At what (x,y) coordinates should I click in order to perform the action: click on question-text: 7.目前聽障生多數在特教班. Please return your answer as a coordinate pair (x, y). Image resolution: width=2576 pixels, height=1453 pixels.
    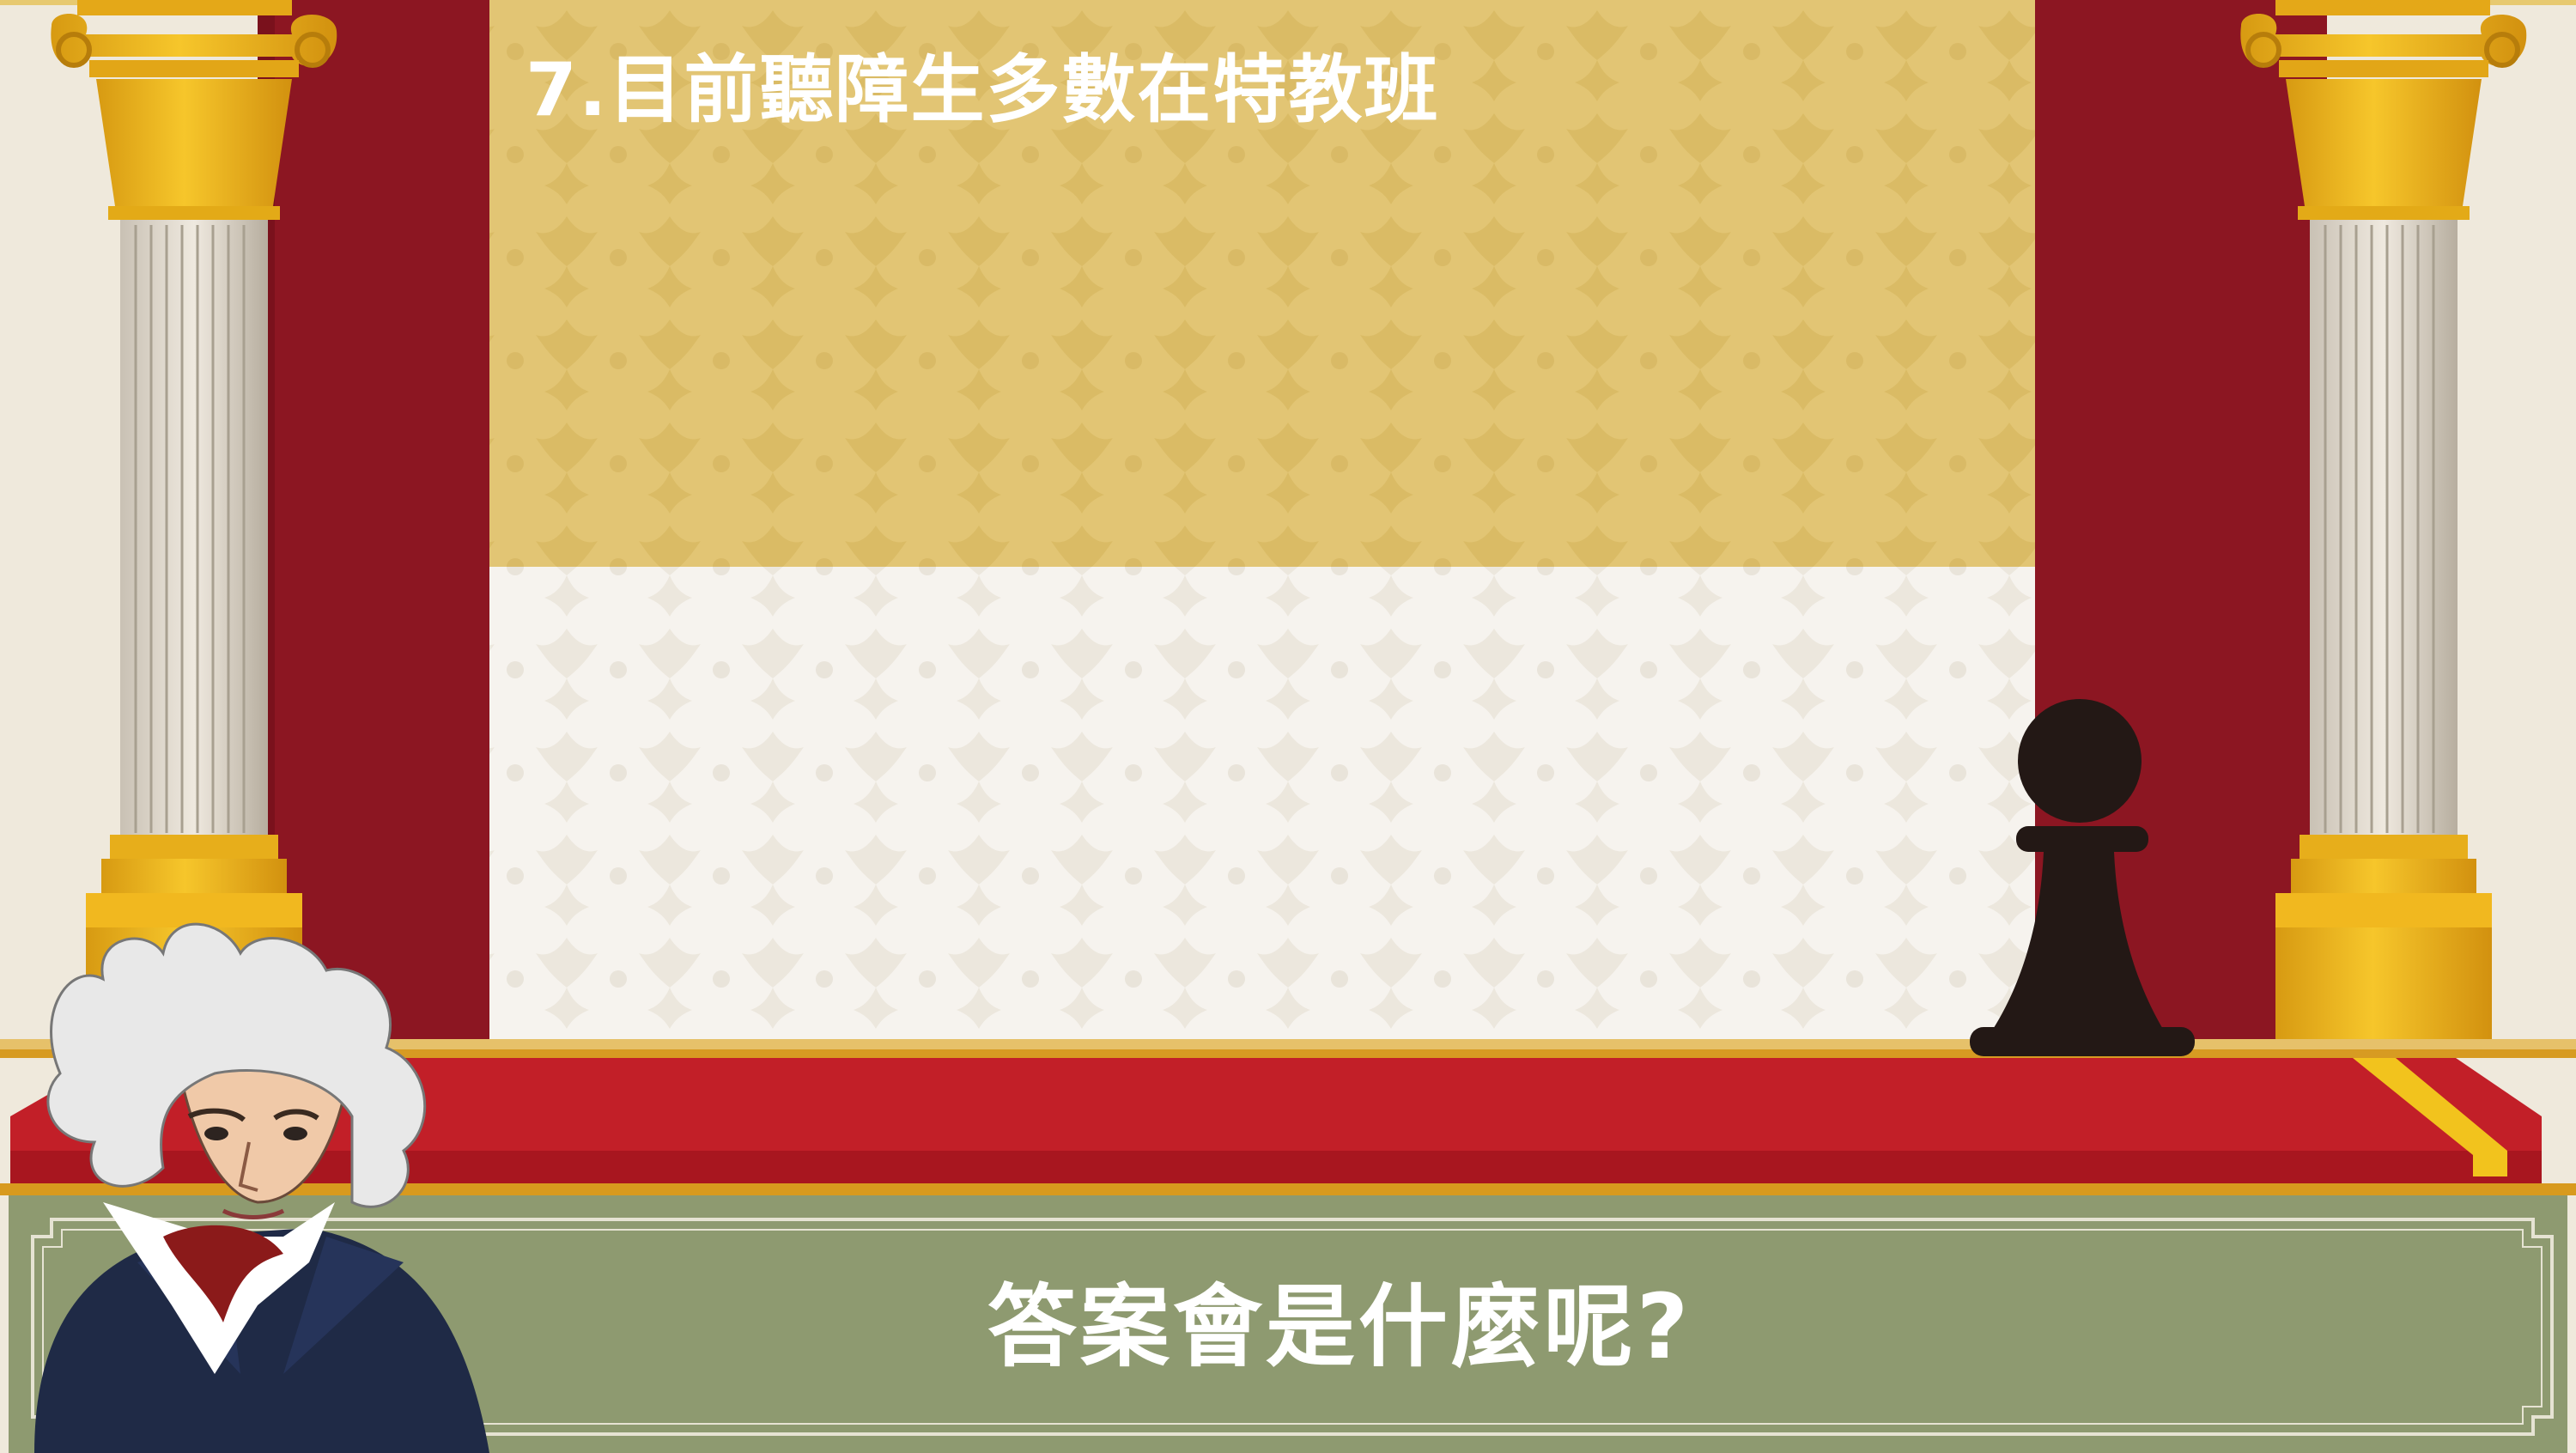
    Looking at the image, I should click on (983, 90).